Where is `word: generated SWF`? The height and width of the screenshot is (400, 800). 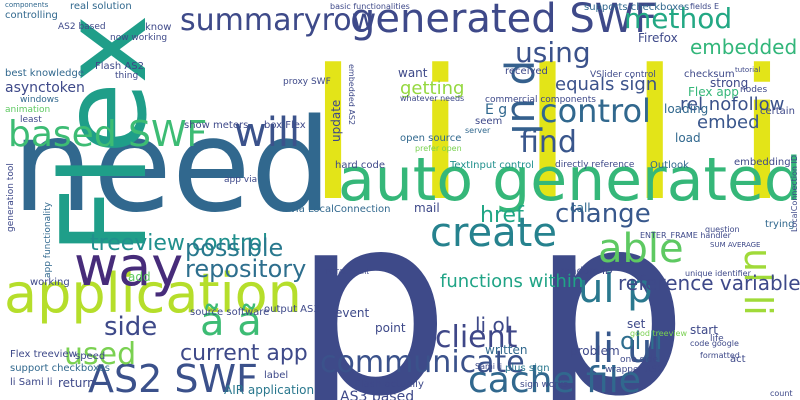 word: generated SWF is located at coordinates (503, 21).